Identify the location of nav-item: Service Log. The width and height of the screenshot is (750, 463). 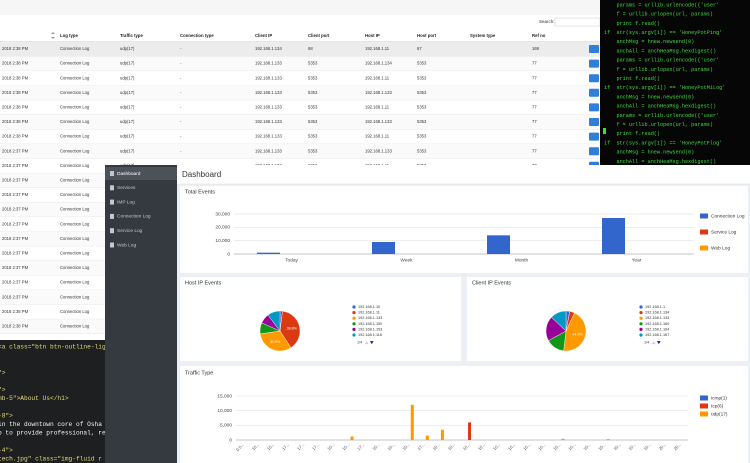
(130, 231).